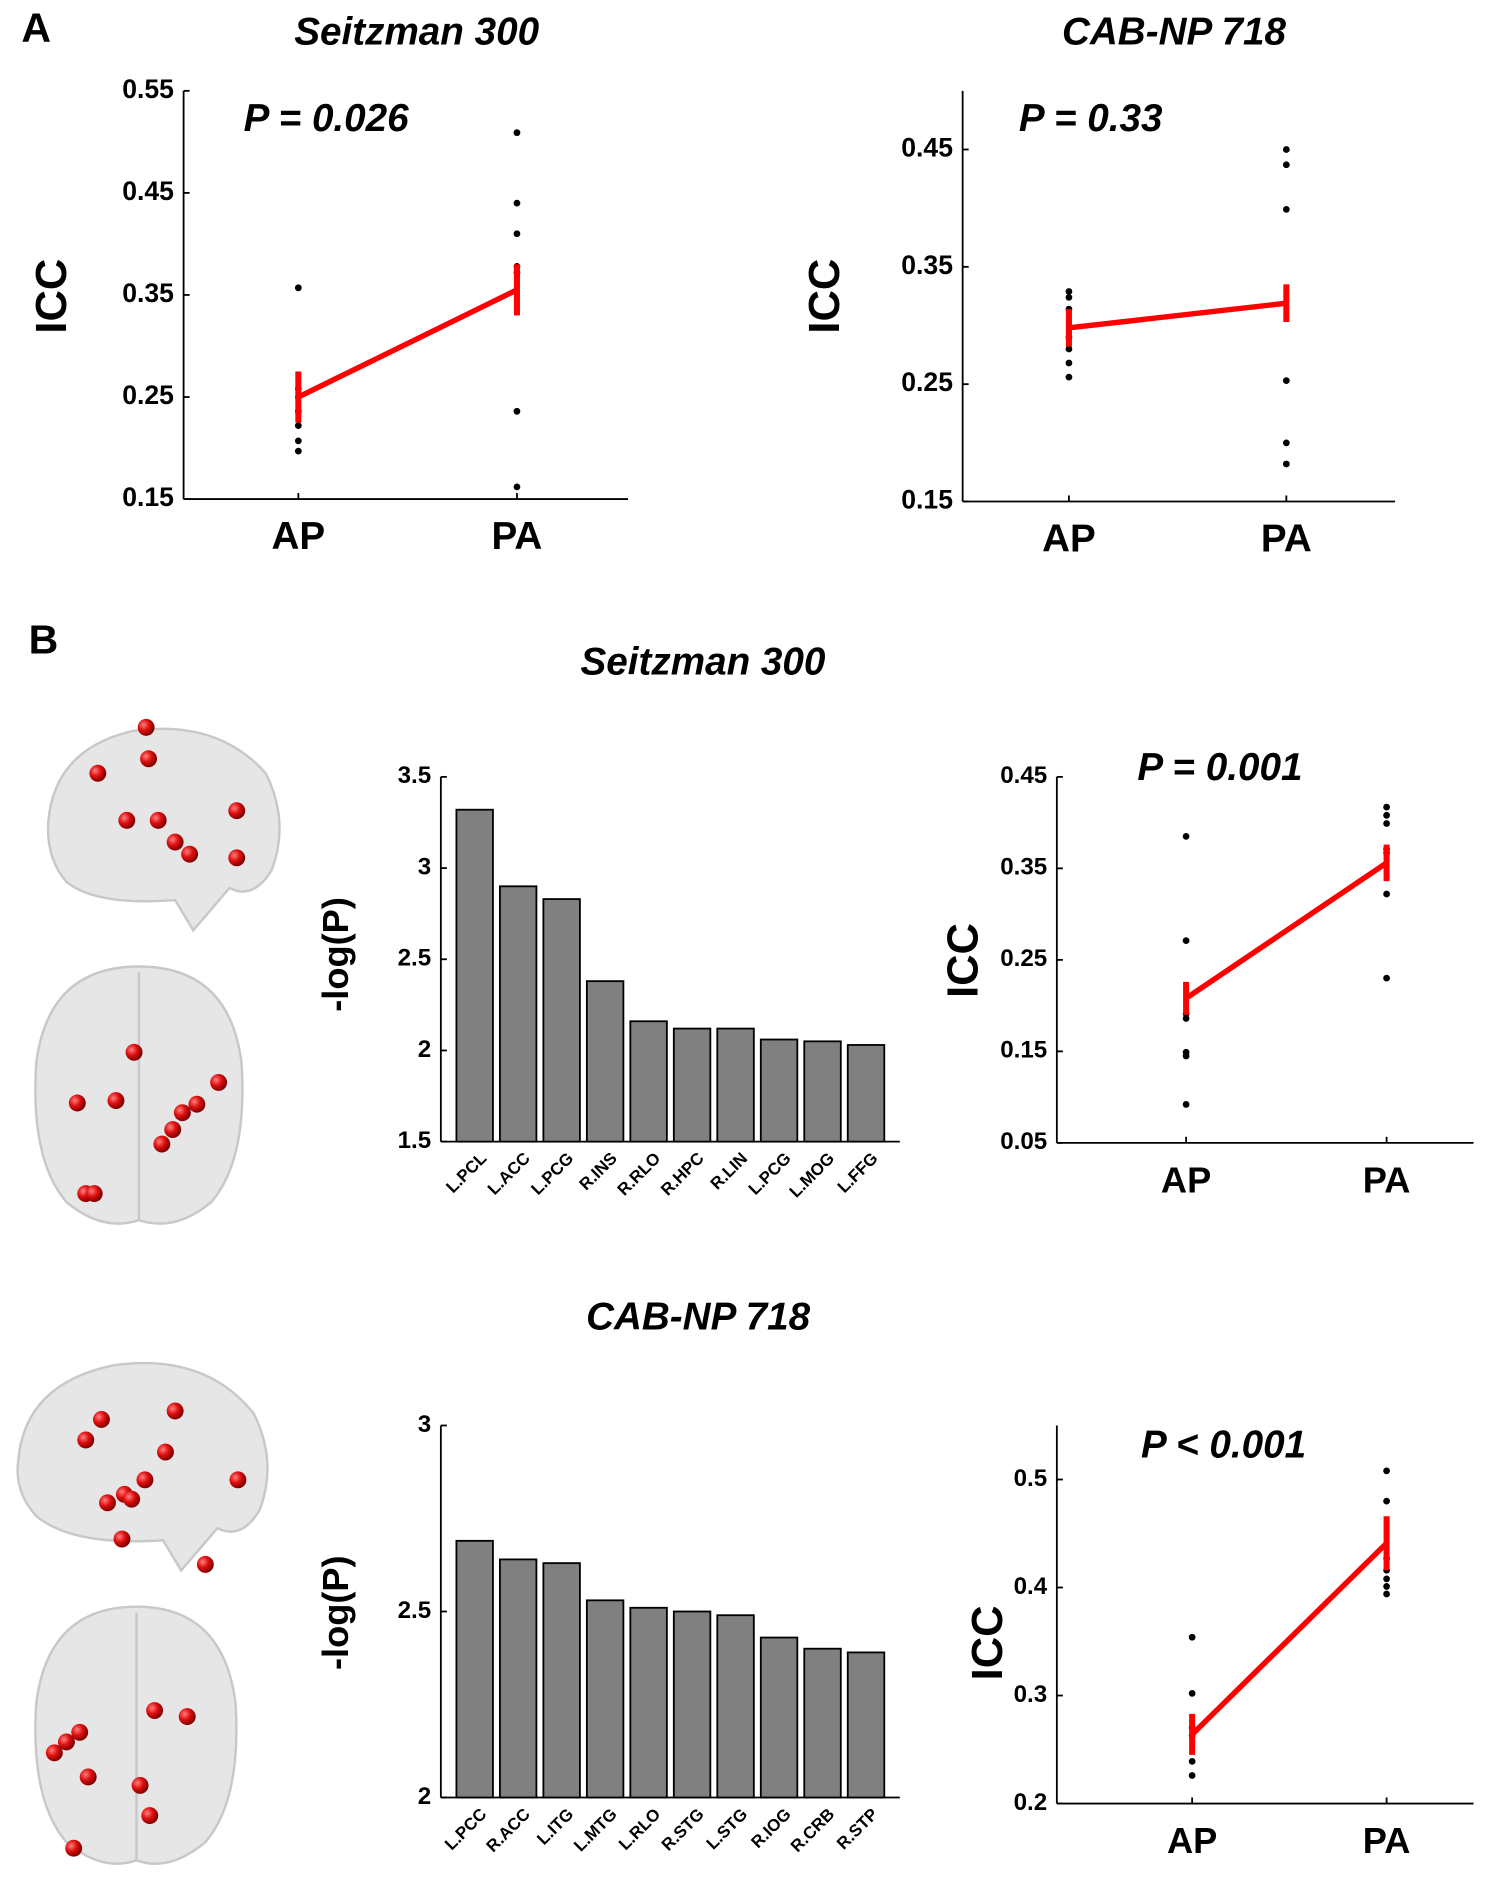 The image size is (1511, 1898). What do you see at coordinates (416, 31) in the screenshot?
I see `chart-title: Seitzman 300` at bounding box center [416, 31].